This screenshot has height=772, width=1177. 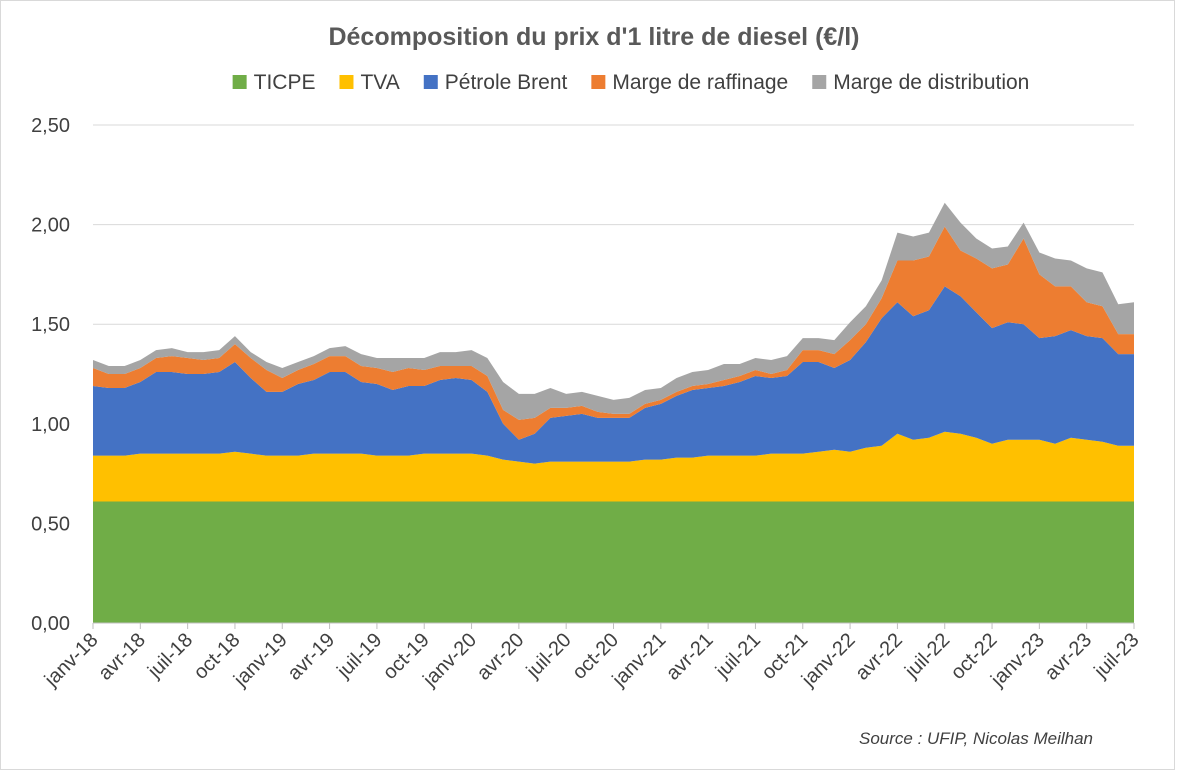 What do you see at coordinates (359, 656) in the screenshot?
I see `x-tick-label: juil-19` at bounding box center [359, 656].